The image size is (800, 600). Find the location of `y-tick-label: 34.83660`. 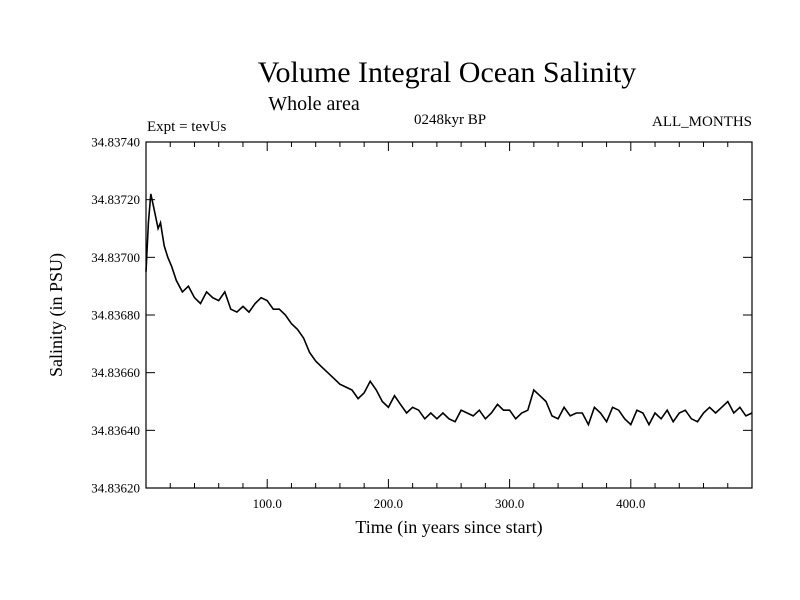

y-tick-label: 34.83660 is located at coordinates (115, 372).